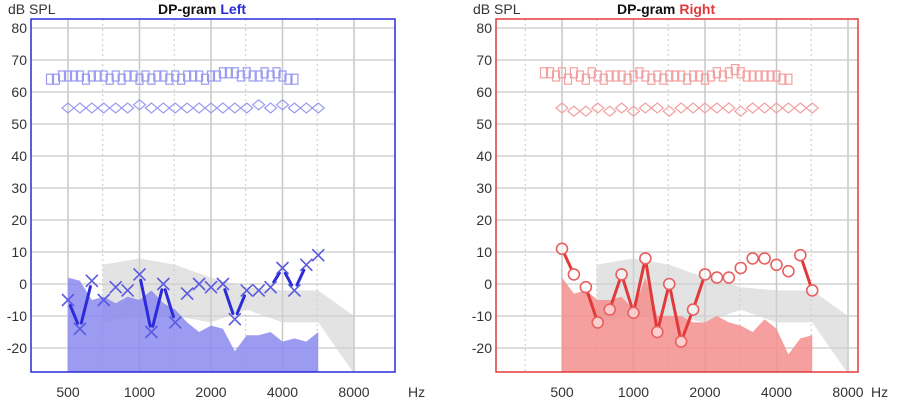 The image size is (921, 401). What do you see at coordinates (704, 392) in the screenshot?
I see `x-tick-label: 2000` at bounding box center [704, 392].